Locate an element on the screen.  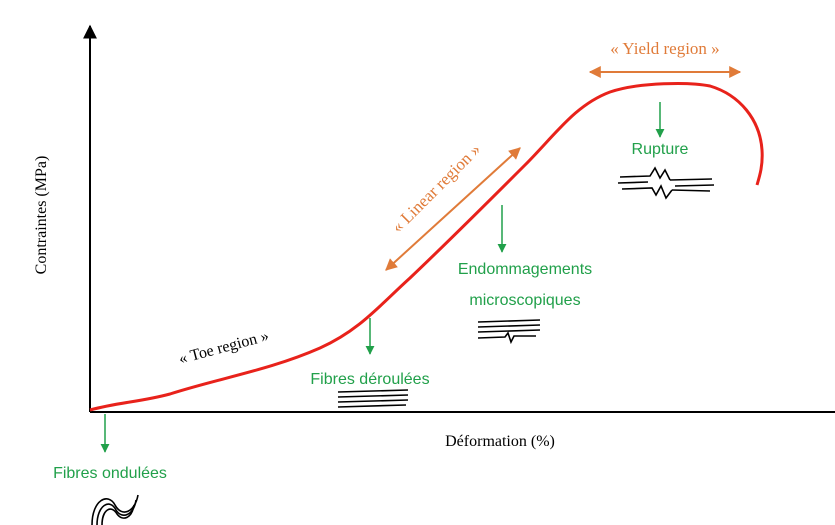
y-axis-label: Contraintes (MPa) is located at coordinates (41, 215).